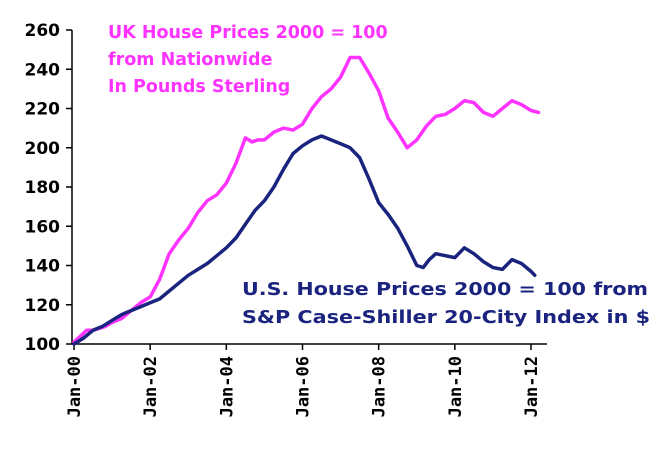 The height and width of the screenshot is (474, 657). I want to click on uk-annotation-line-3: In Pounds Sterling, so click(199, 87).